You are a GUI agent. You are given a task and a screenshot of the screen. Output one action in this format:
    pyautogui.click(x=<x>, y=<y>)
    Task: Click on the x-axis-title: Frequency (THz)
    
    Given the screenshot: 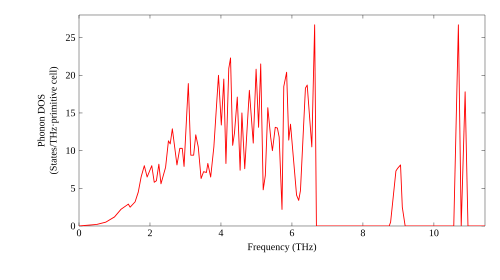 What is the action you would take?
    pyautogui.click(x=282, y=247)
    